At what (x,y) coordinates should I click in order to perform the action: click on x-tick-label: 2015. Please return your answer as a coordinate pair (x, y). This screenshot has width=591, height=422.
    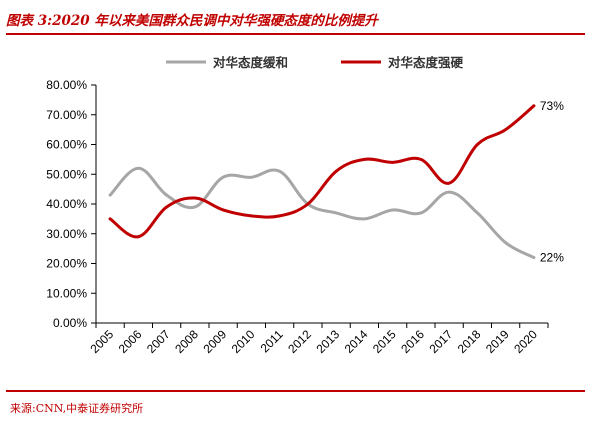
    Looking at the image, I should click on (384, 341).